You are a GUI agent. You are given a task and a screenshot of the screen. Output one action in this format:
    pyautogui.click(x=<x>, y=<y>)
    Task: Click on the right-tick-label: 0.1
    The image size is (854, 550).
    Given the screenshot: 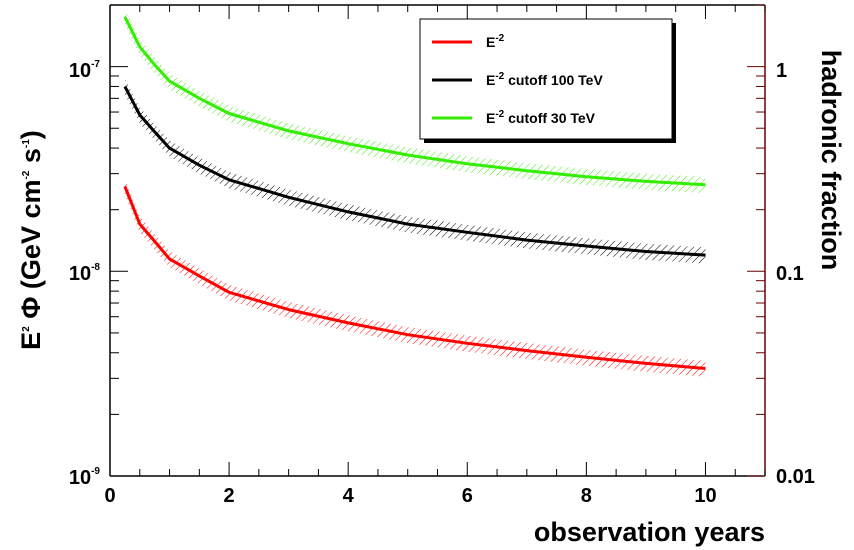 What is the action you would take?
    pyautogui.click(x=790, y=274)
    